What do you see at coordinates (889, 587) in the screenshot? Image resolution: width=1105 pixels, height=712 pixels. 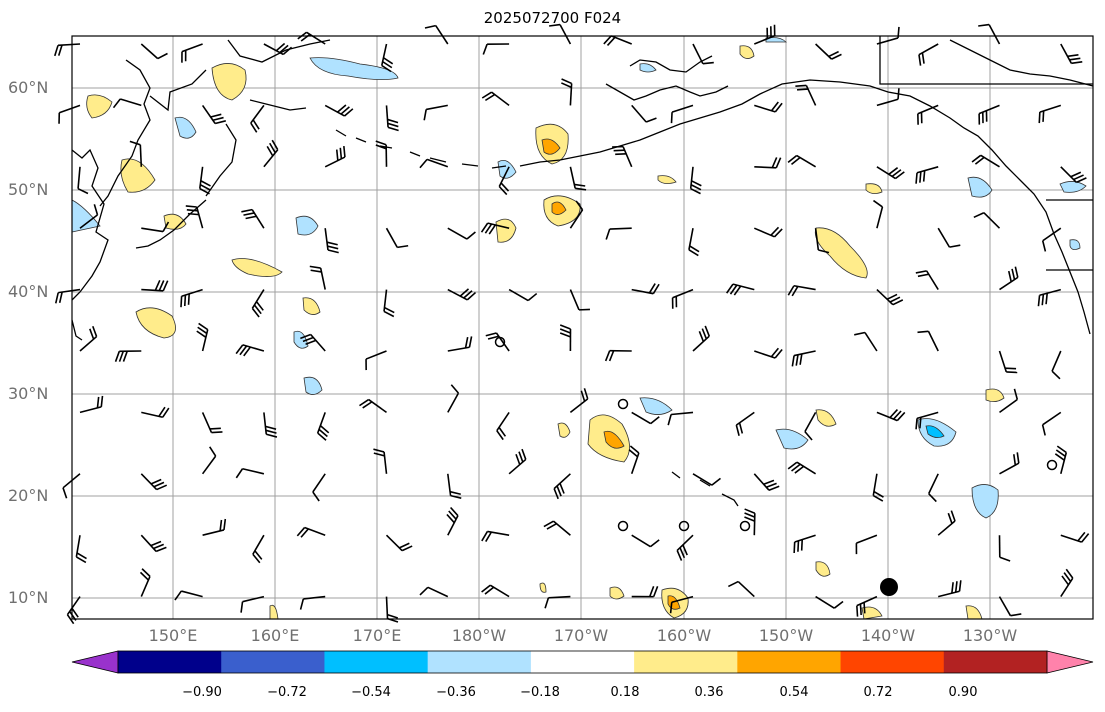 I see `storm-position-marker` at bounding box center [889, 587].